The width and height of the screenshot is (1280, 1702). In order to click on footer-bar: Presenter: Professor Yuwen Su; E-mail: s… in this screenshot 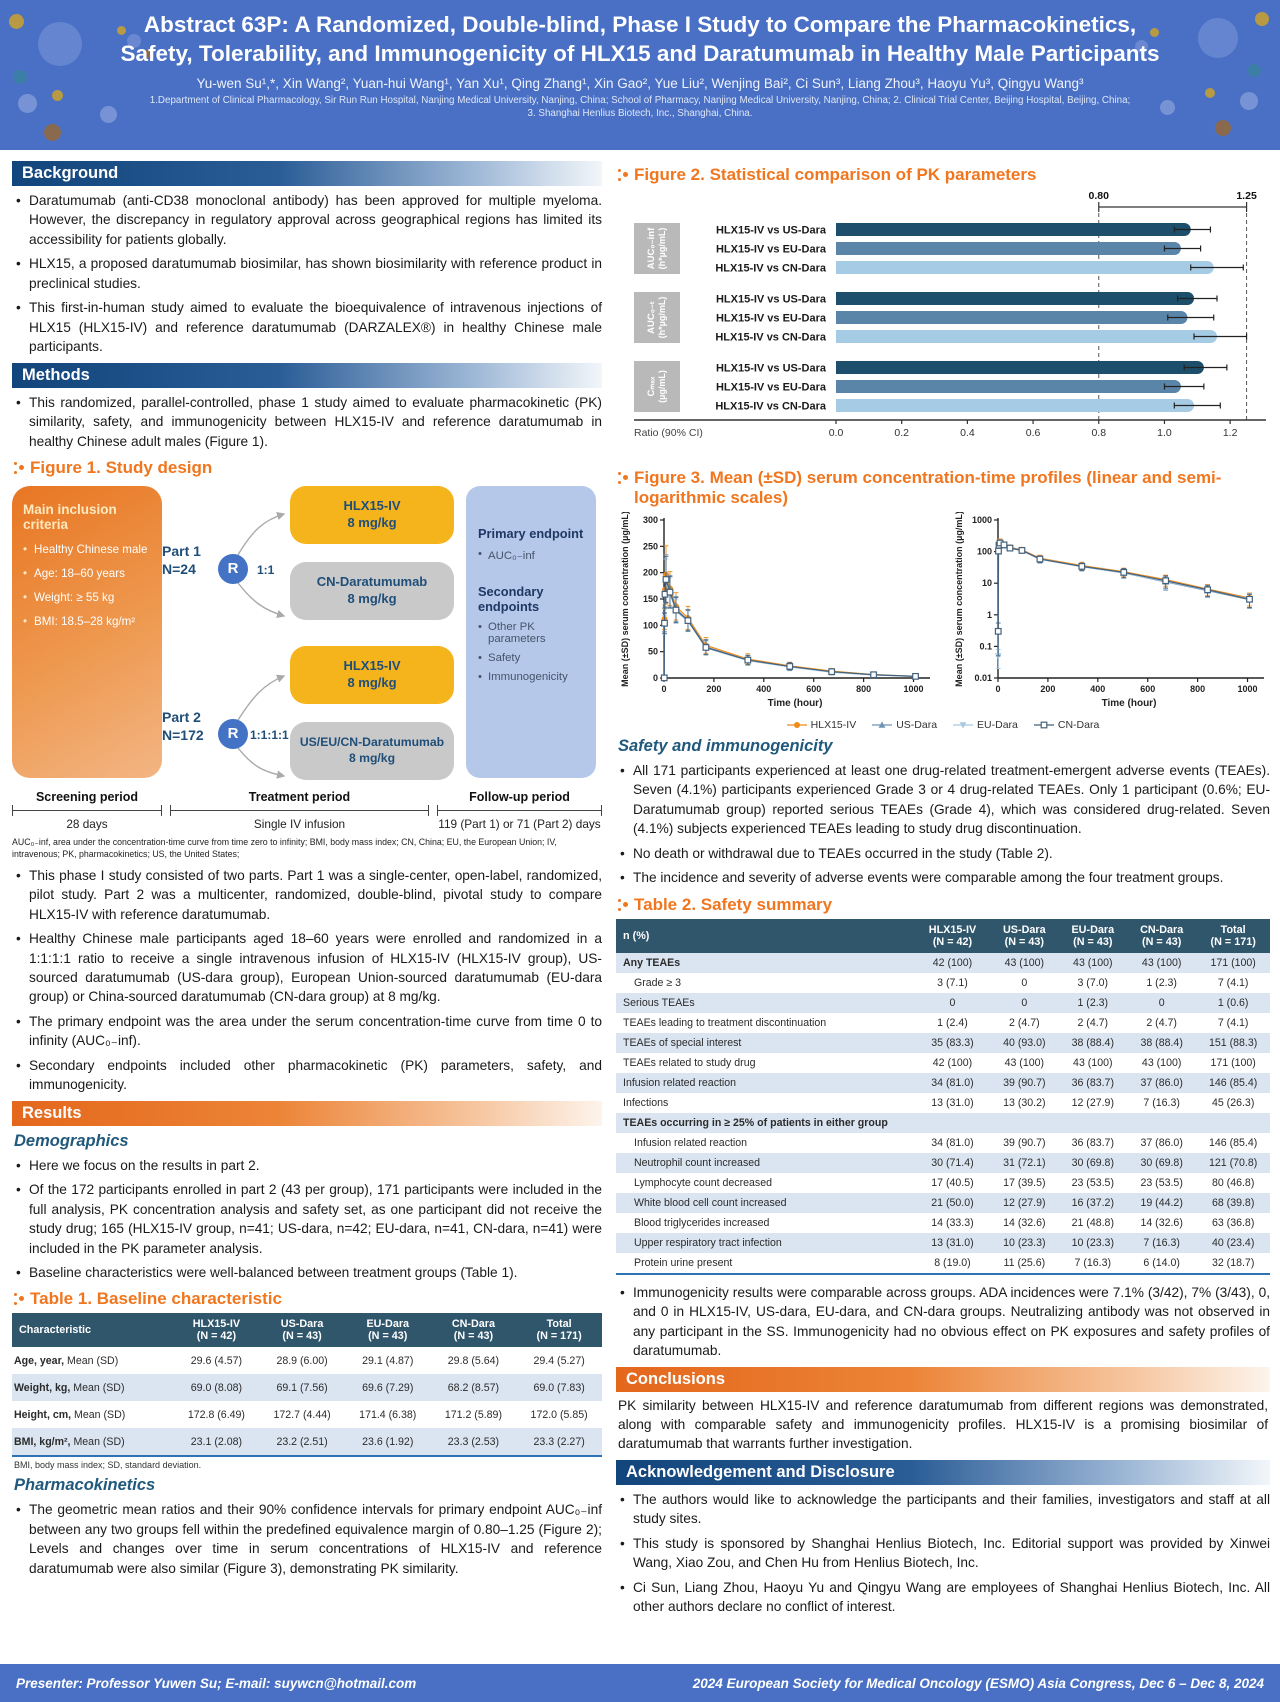, I will do `click(640, 1683)`.